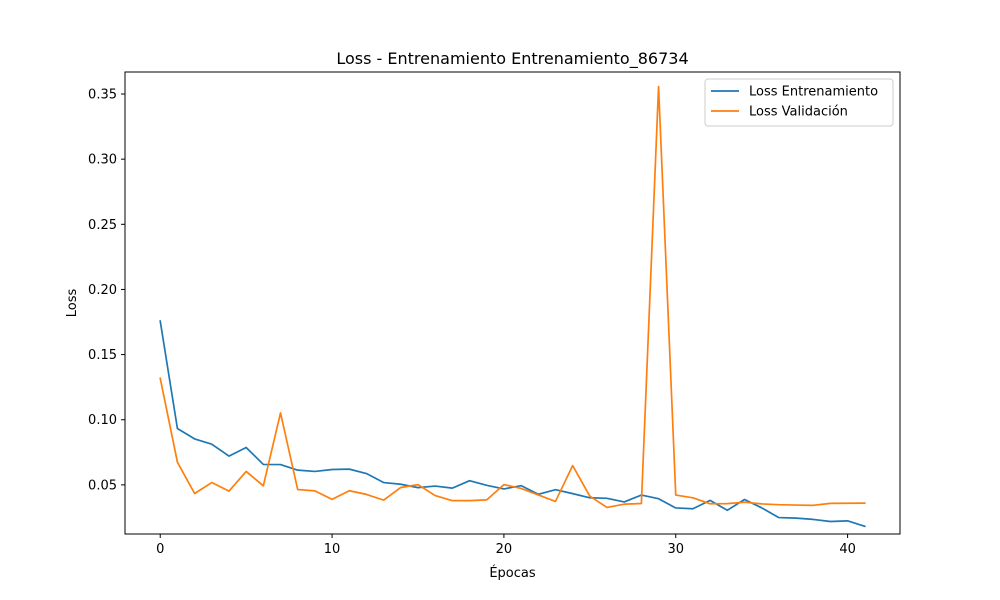 Image resolution: width=1000 pixels, height=600 pixels. Describe the element at coordinates (72, 303) in the screenshot. I see `y-axis-label: Loss` at that location.